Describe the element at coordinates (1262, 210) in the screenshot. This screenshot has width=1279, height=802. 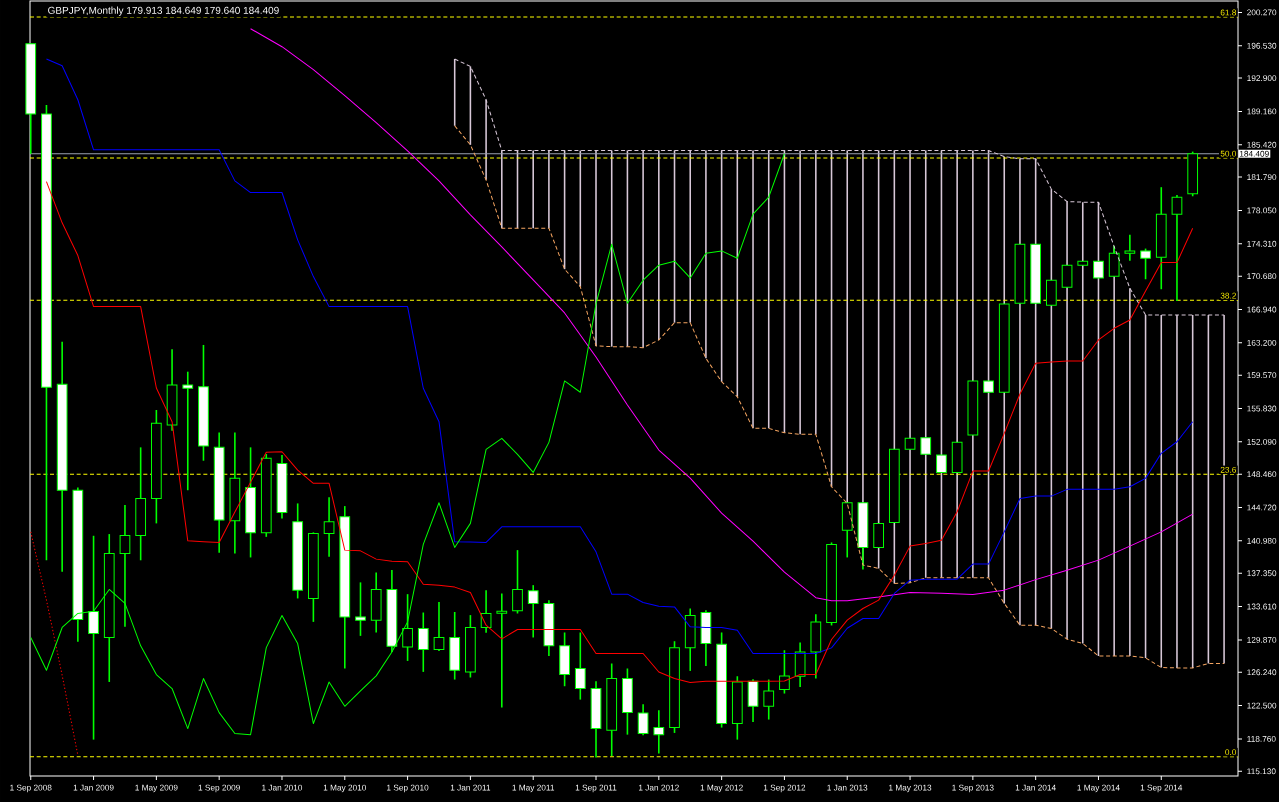
I see `y-tick-label: 178.050` at that location.